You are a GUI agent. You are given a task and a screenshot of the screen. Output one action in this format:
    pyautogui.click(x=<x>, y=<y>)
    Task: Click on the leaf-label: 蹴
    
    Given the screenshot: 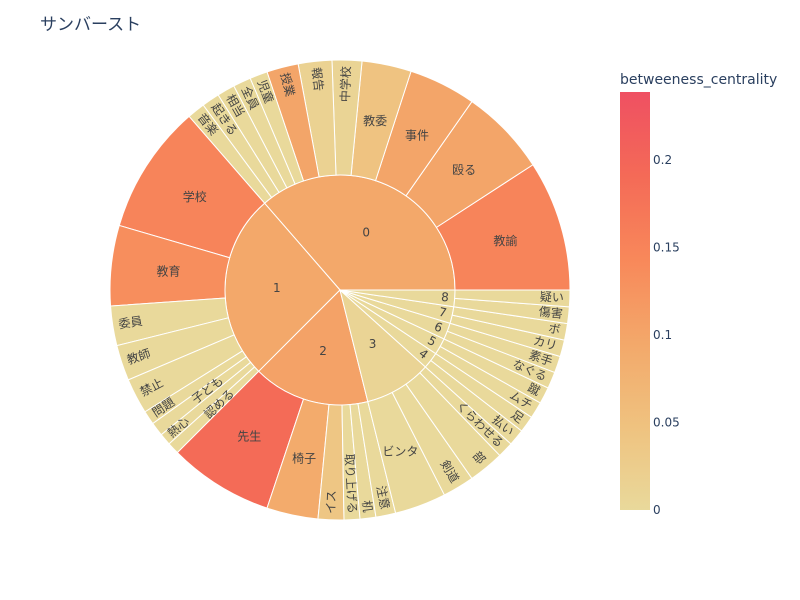 What is the action you would take?
    pyautogui.click(x=533, y=390)
    